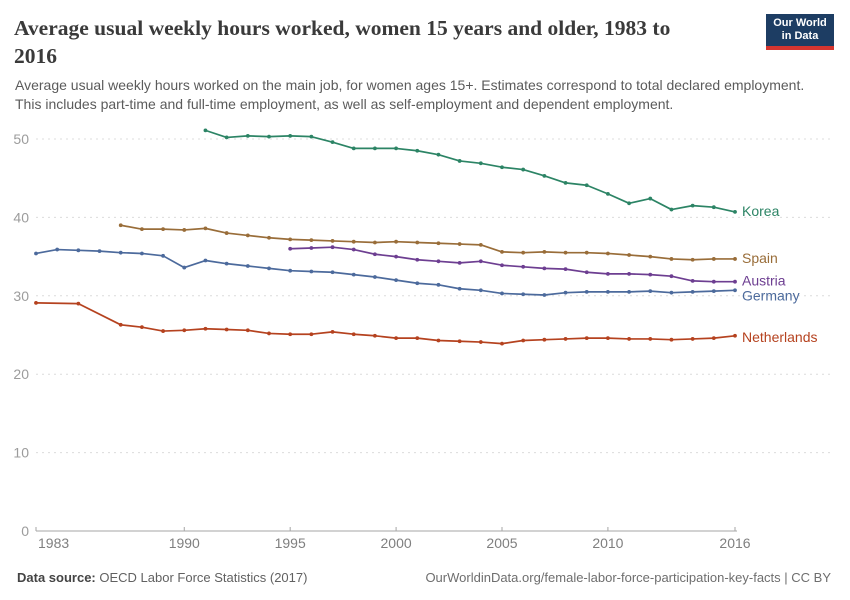  I want to click on y-tick-label: 10, so click(21, 453).